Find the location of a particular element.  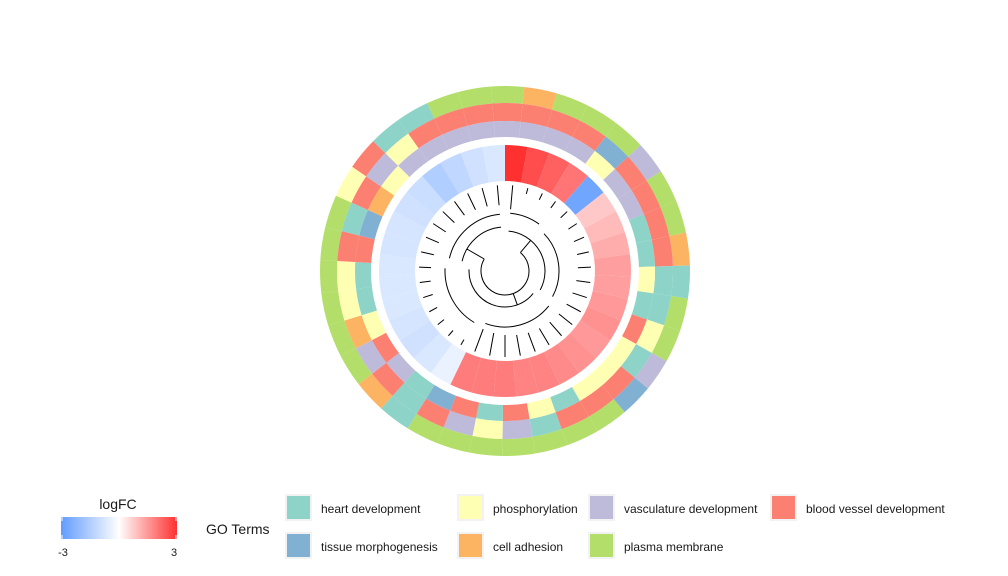

go-legend-item: cell adhesion is located at coordinates (510, 545).